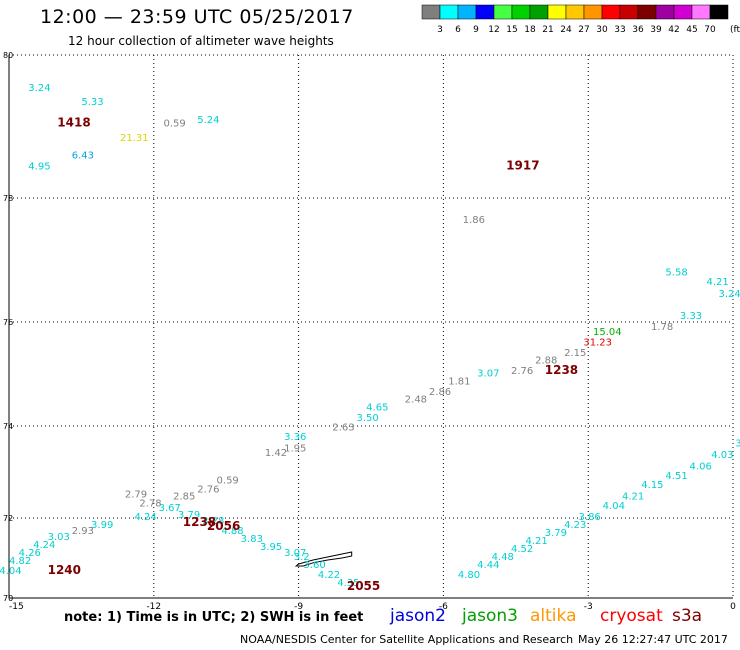 This screenshot has width=740, height=650. What do you see at coordinates (493, 30) in the screenshot?
I see `colorbar-tick-label: 12` at bounding box center [493, 30].